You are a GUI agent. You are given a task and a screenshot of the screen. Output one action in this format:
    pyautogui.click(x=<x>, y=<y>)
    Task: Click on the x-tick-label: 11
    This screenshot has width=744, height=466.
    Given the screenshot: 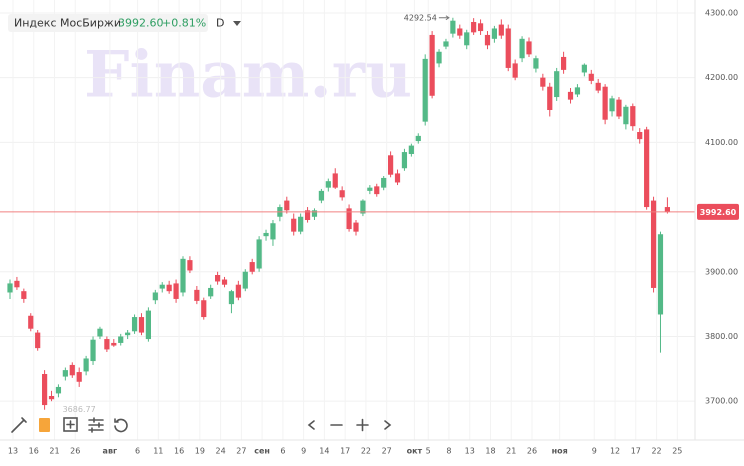 What is the action you would take?
    pyautogui.click(x=158, y=451)
    